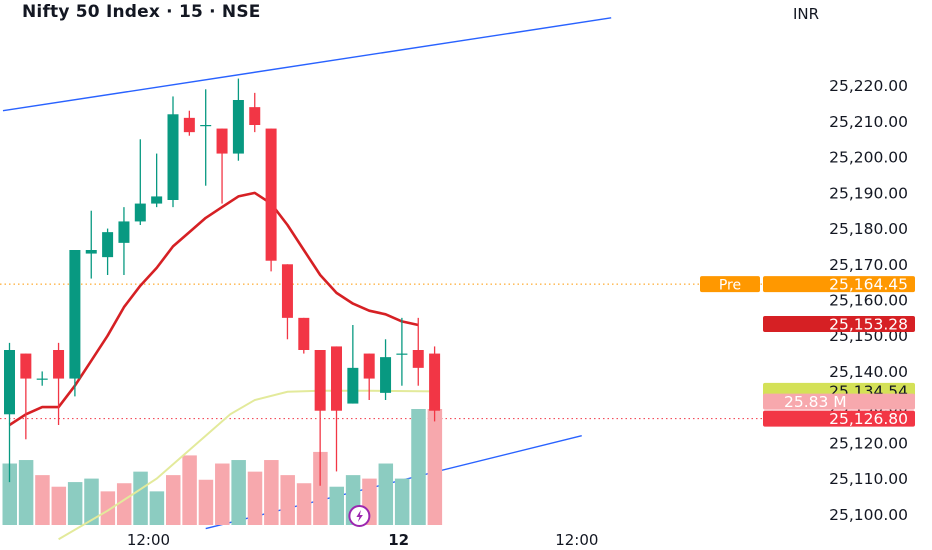  I want to click on y-axis-tick-label: 25,100.00, so click(868, 515).